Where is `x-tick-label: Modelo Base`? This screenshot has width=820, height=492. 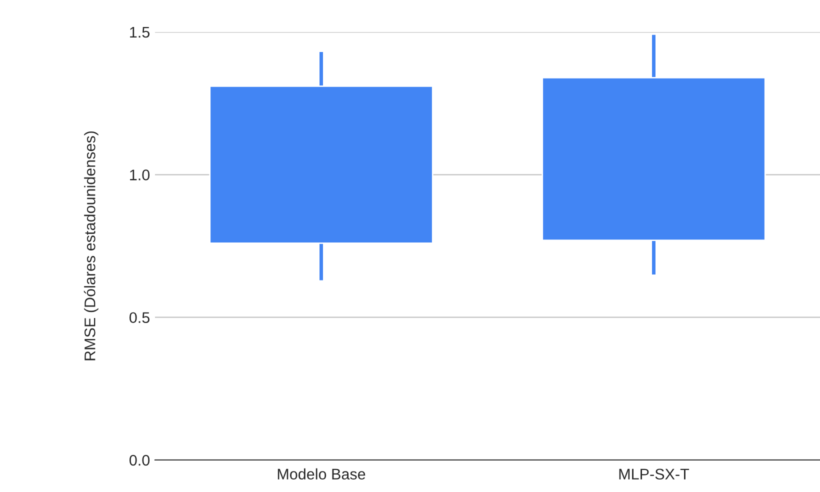 x-tick-label: Modelo Base is located at coordinates (322, 474).